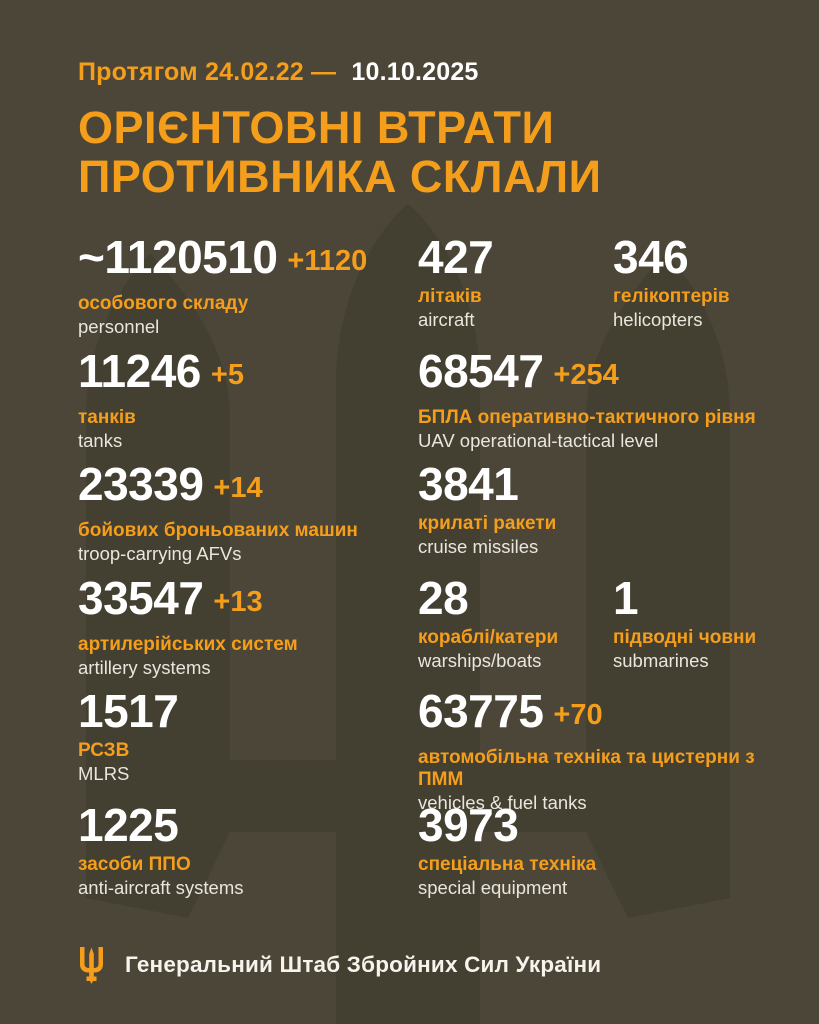 The height and width of the screenshot is (1024, 819). Describe the element at coordinates (161, 887) in the screenshot. I see `stat-label-en: anti-aircraft systems` at that location.